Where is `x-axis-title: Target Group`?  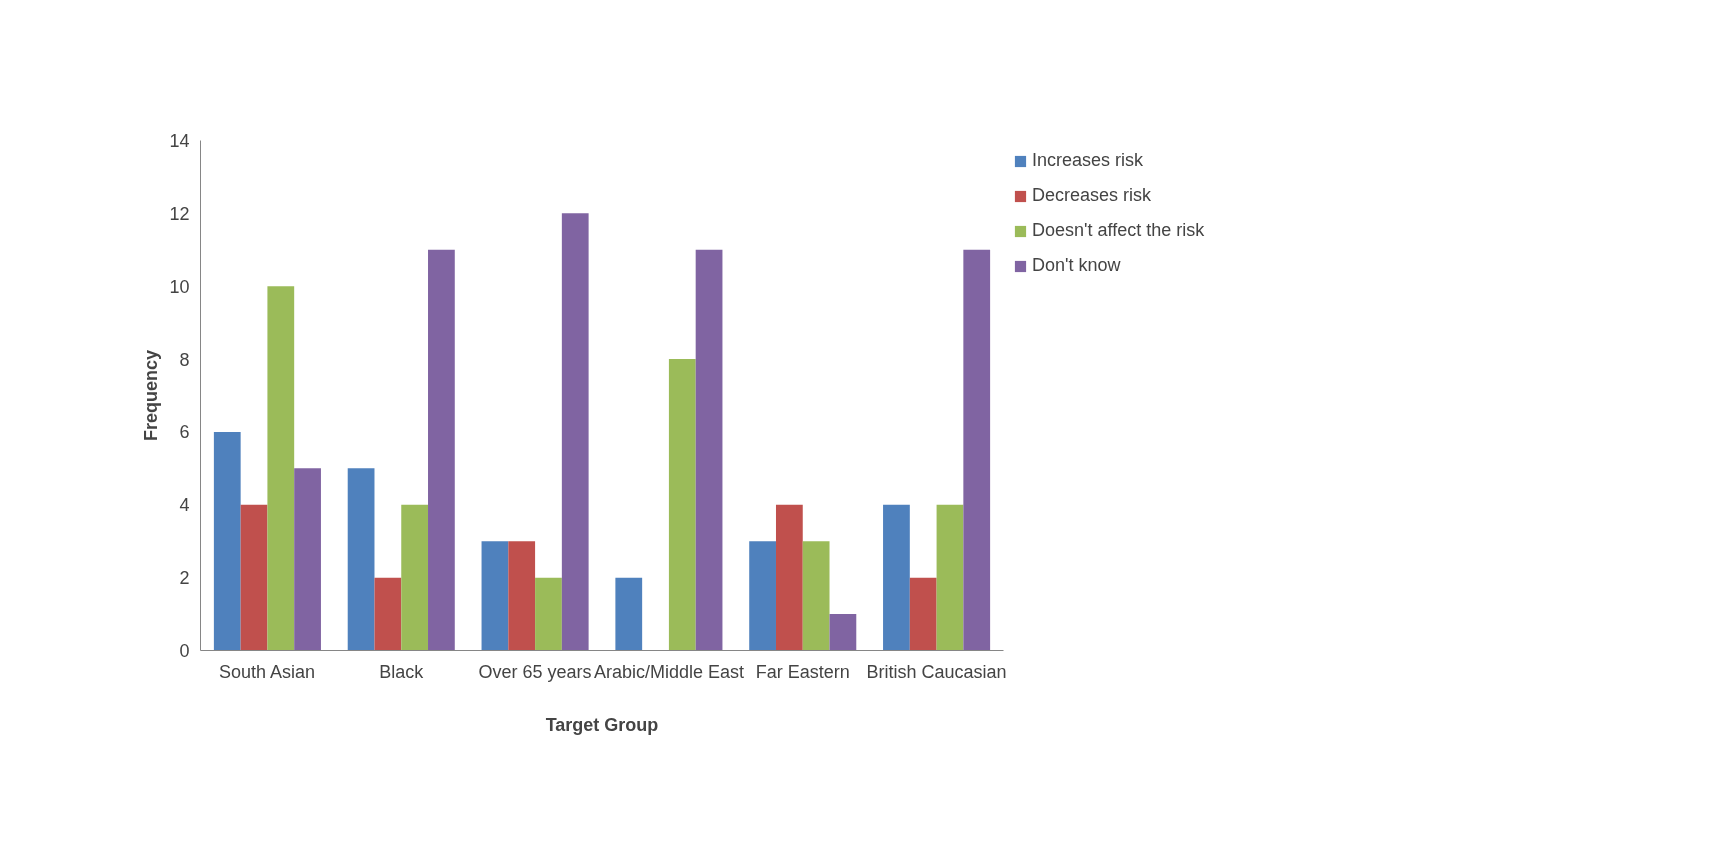
x-axis-title: Target Group is located at coordinates (602, 724).